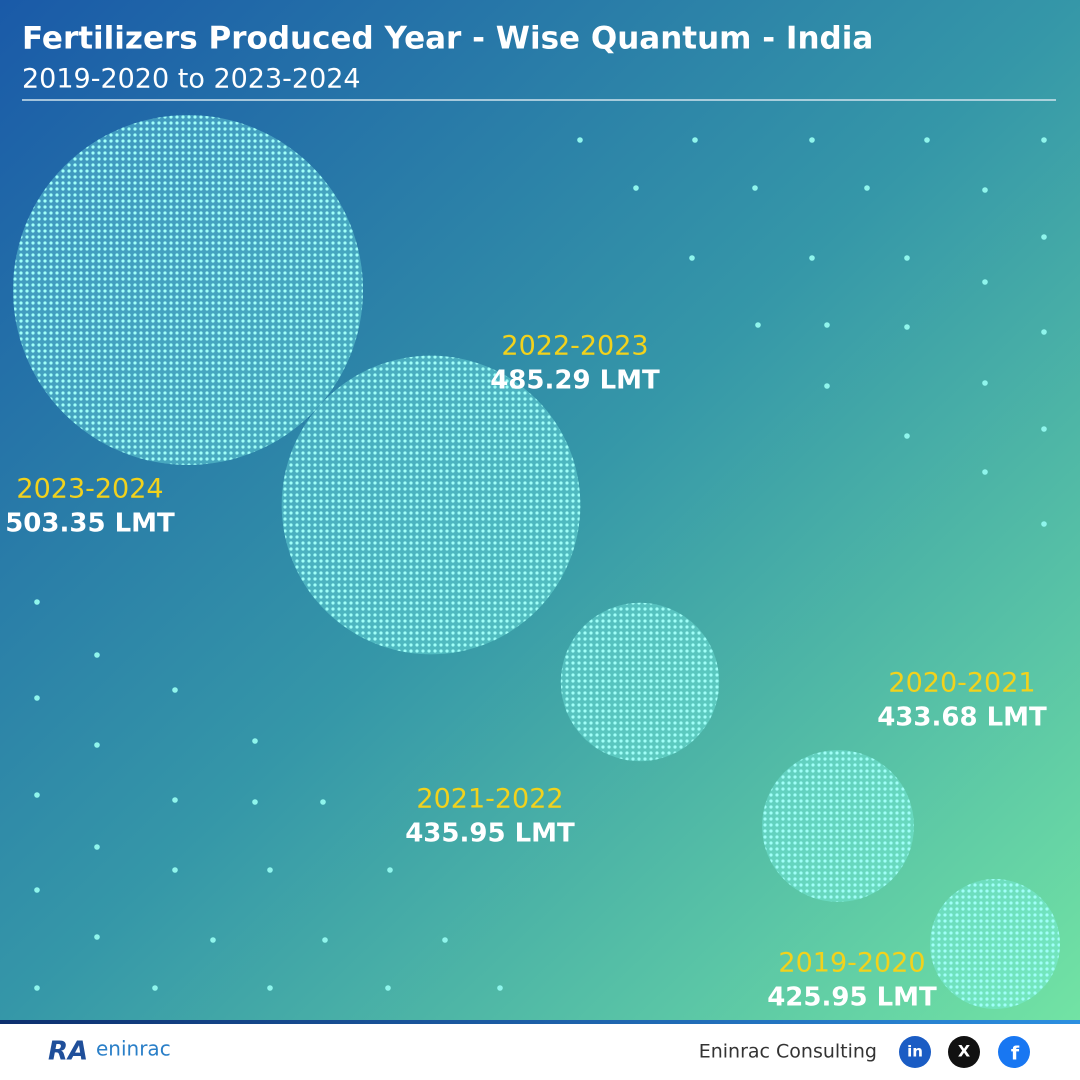  I want to click on category-label: 2022-2023, so click(574, 346).